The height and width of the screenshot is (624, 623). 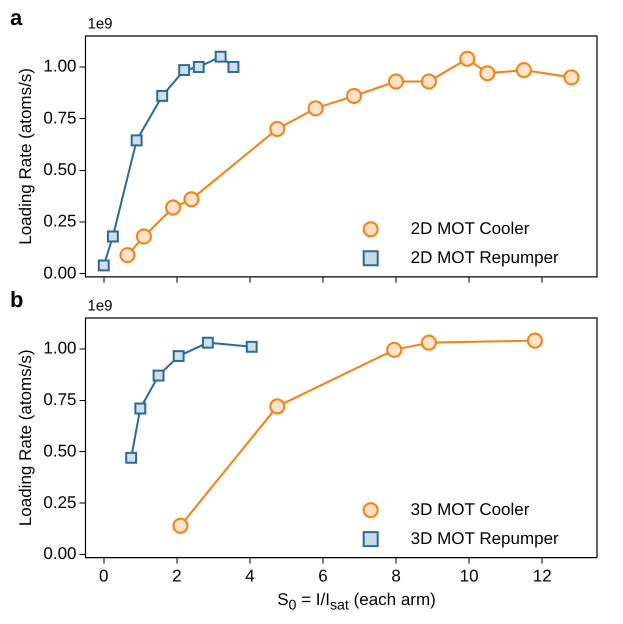 I want to click on x-tick-label: 12, so click(x=542, y=576).